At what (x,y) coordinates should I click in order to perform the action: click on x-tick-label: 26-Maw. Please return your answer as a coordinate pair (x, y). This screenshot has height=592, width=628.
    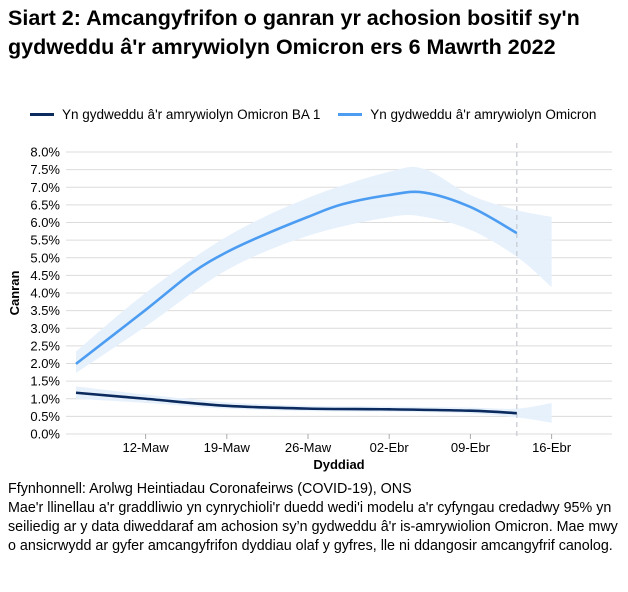
    Looking at the image, I should click on (308, 447).